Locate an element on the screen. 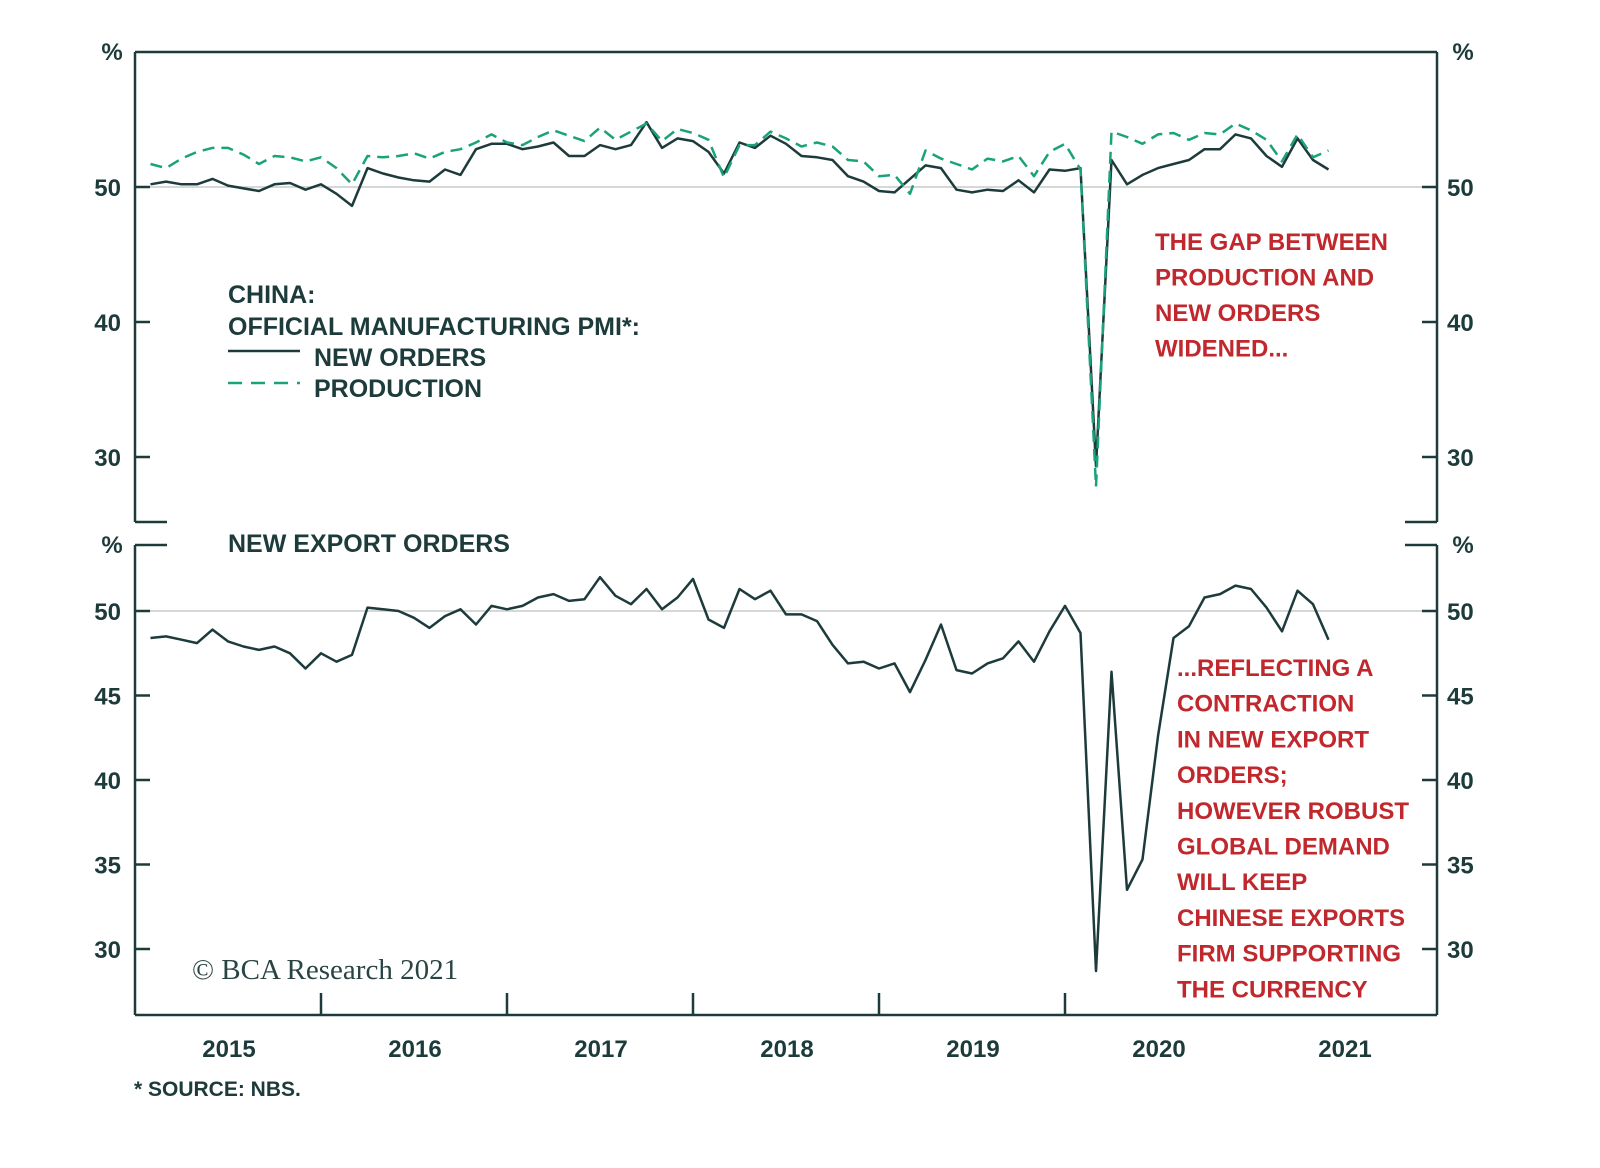  x-tick-label: 2021 is located at coordinates (1344, 1049).